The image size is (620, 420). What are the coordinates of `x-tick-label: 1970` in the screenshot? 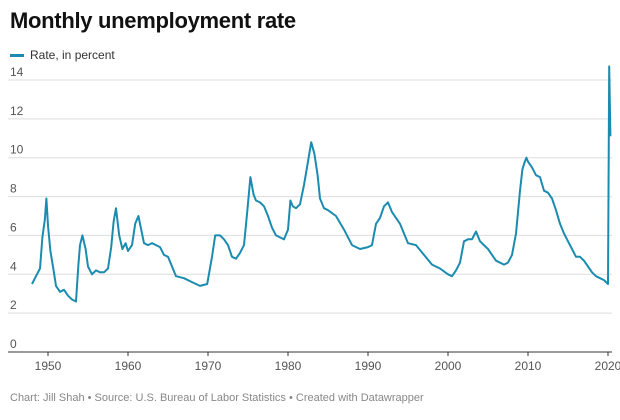 It's located at (208, 366).